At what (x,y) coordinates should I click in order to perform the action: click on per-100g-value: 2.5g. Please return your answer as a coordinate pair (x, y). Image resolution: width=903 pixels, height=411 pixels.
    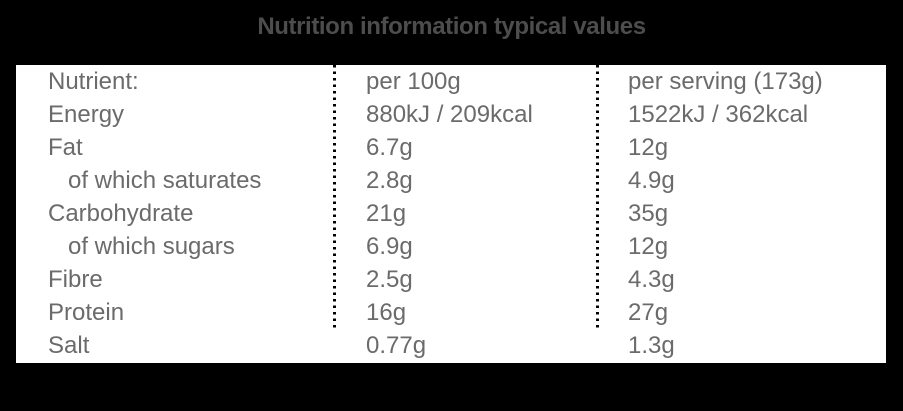
    Looking at the image, I should click on (389, 280).